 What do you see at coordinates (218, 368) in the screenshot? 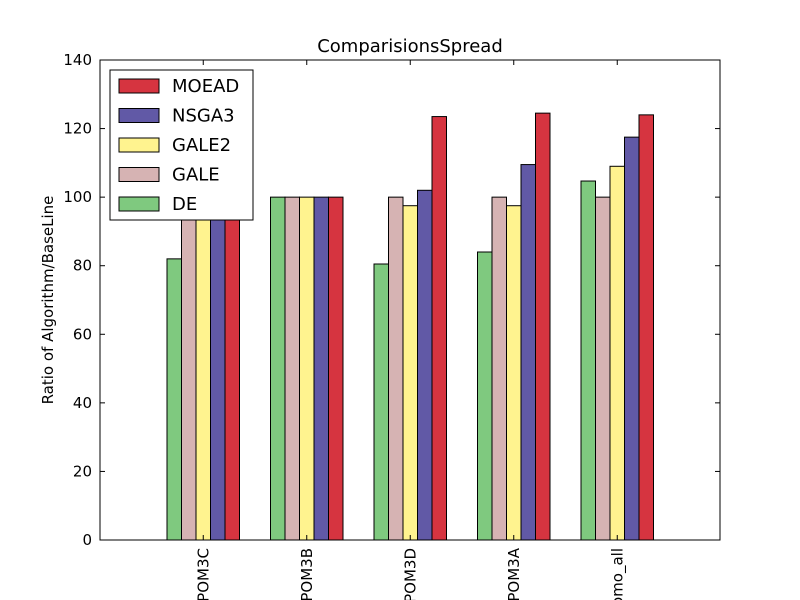
I see `bar-nsga3-pom3c` at bounding box center [218, 368].